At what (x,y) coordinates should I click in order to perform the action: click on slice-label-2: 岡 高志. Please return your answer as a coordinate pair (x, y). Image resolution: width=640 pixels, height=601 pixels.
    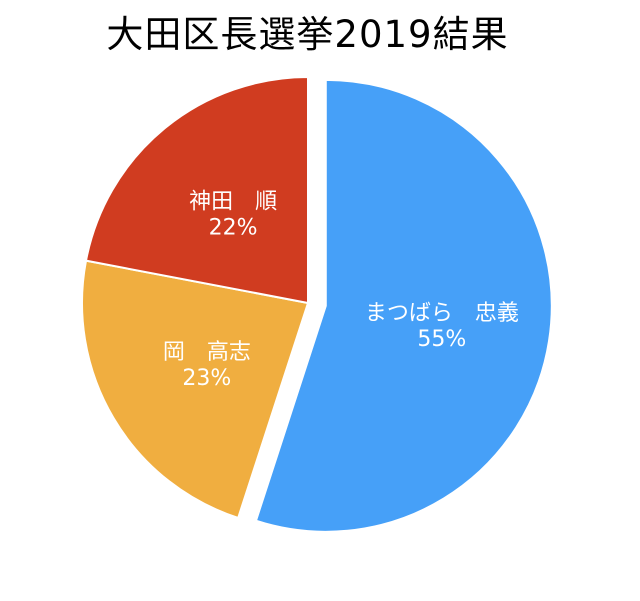
    Looking at the image, I should click on (207, 352).